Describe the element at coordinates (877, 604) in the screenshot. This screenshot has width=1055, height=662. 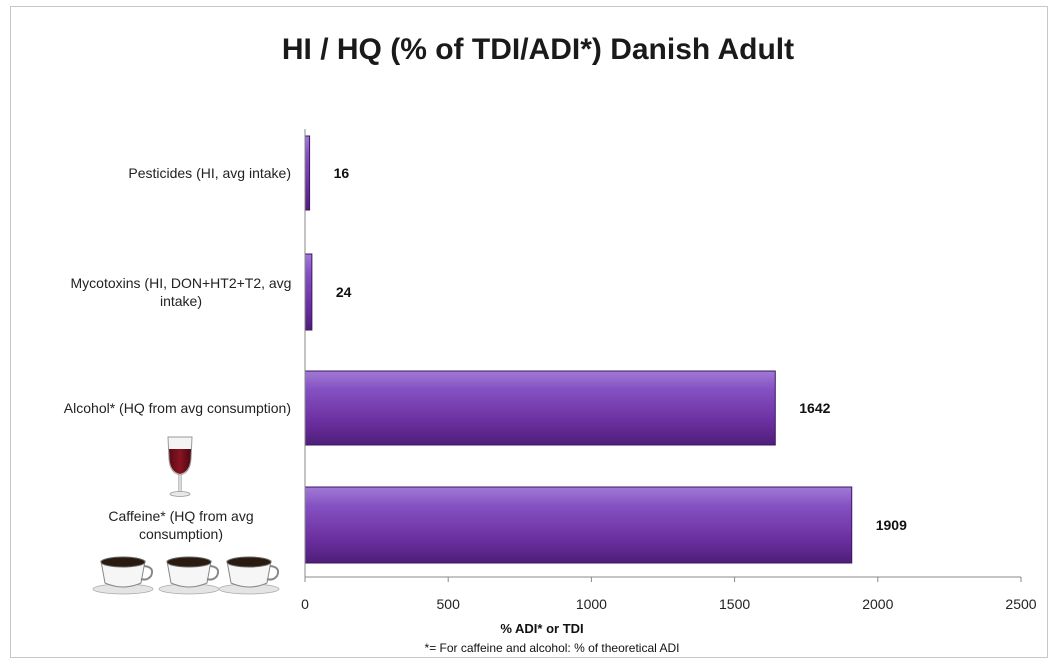
I see `x-tick-label: 2000` at that location.